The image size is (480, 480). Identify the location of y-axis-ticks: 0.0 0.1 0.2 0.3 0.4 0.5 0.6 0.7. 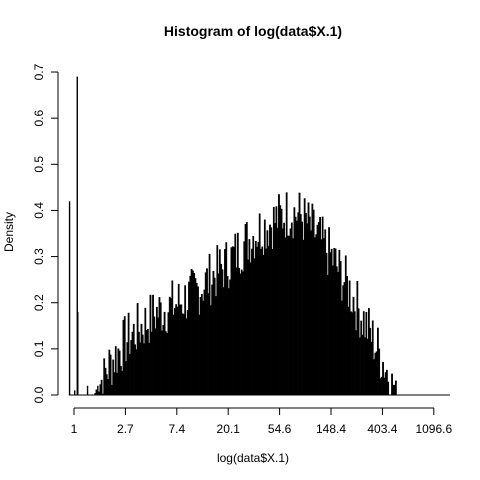
(45, 233).